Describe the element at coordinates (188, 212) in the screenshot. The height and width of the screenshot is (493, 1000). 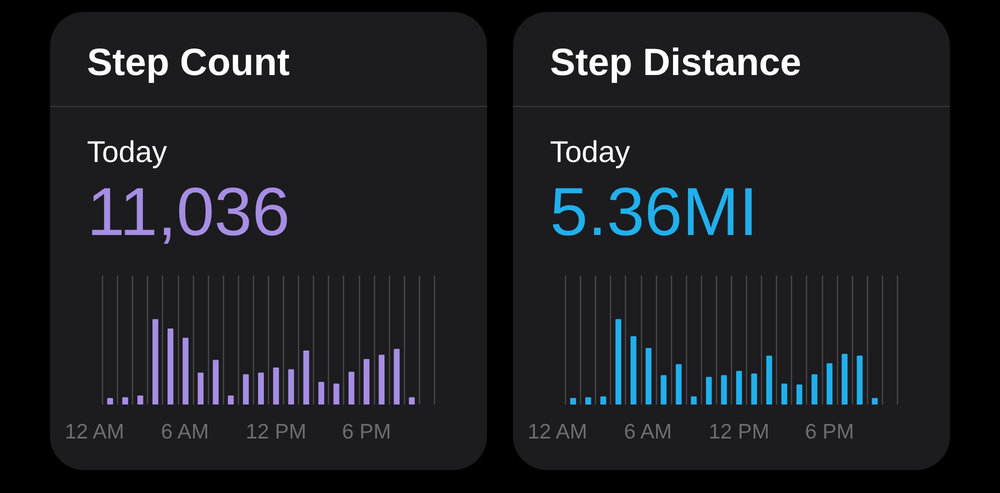
I see `text: 11,036` at that location.